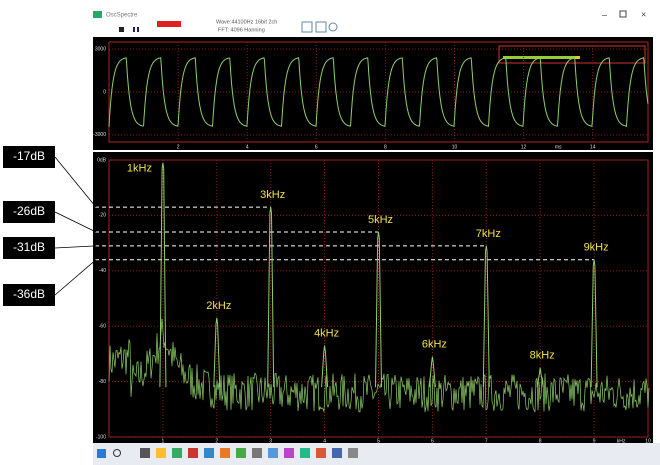 This screenshot has width=660, height=465. I want to click on x-tick-label: 12, so click(524, 147).